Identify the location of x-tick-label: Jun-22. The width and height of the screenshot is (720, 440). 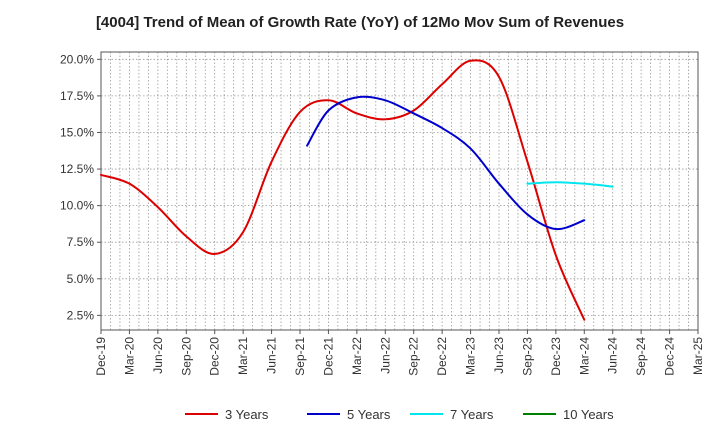
(385, 355).